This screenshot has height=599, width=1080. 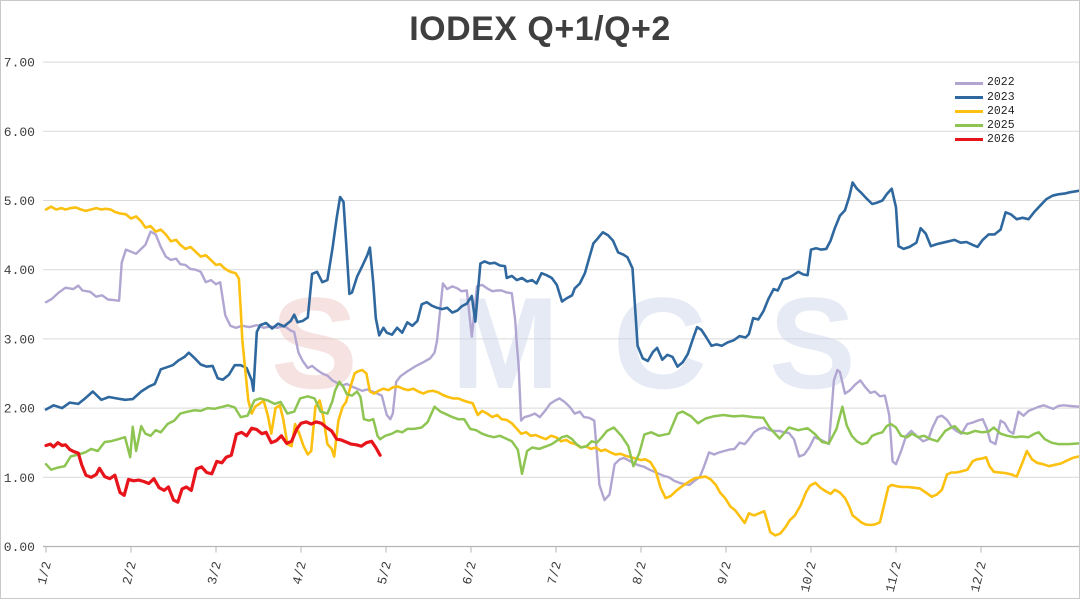 What do you see at coordinates (969, 83) in the screenshot?
I see `legend-swatch-2022` at bounding box center [969, 83].